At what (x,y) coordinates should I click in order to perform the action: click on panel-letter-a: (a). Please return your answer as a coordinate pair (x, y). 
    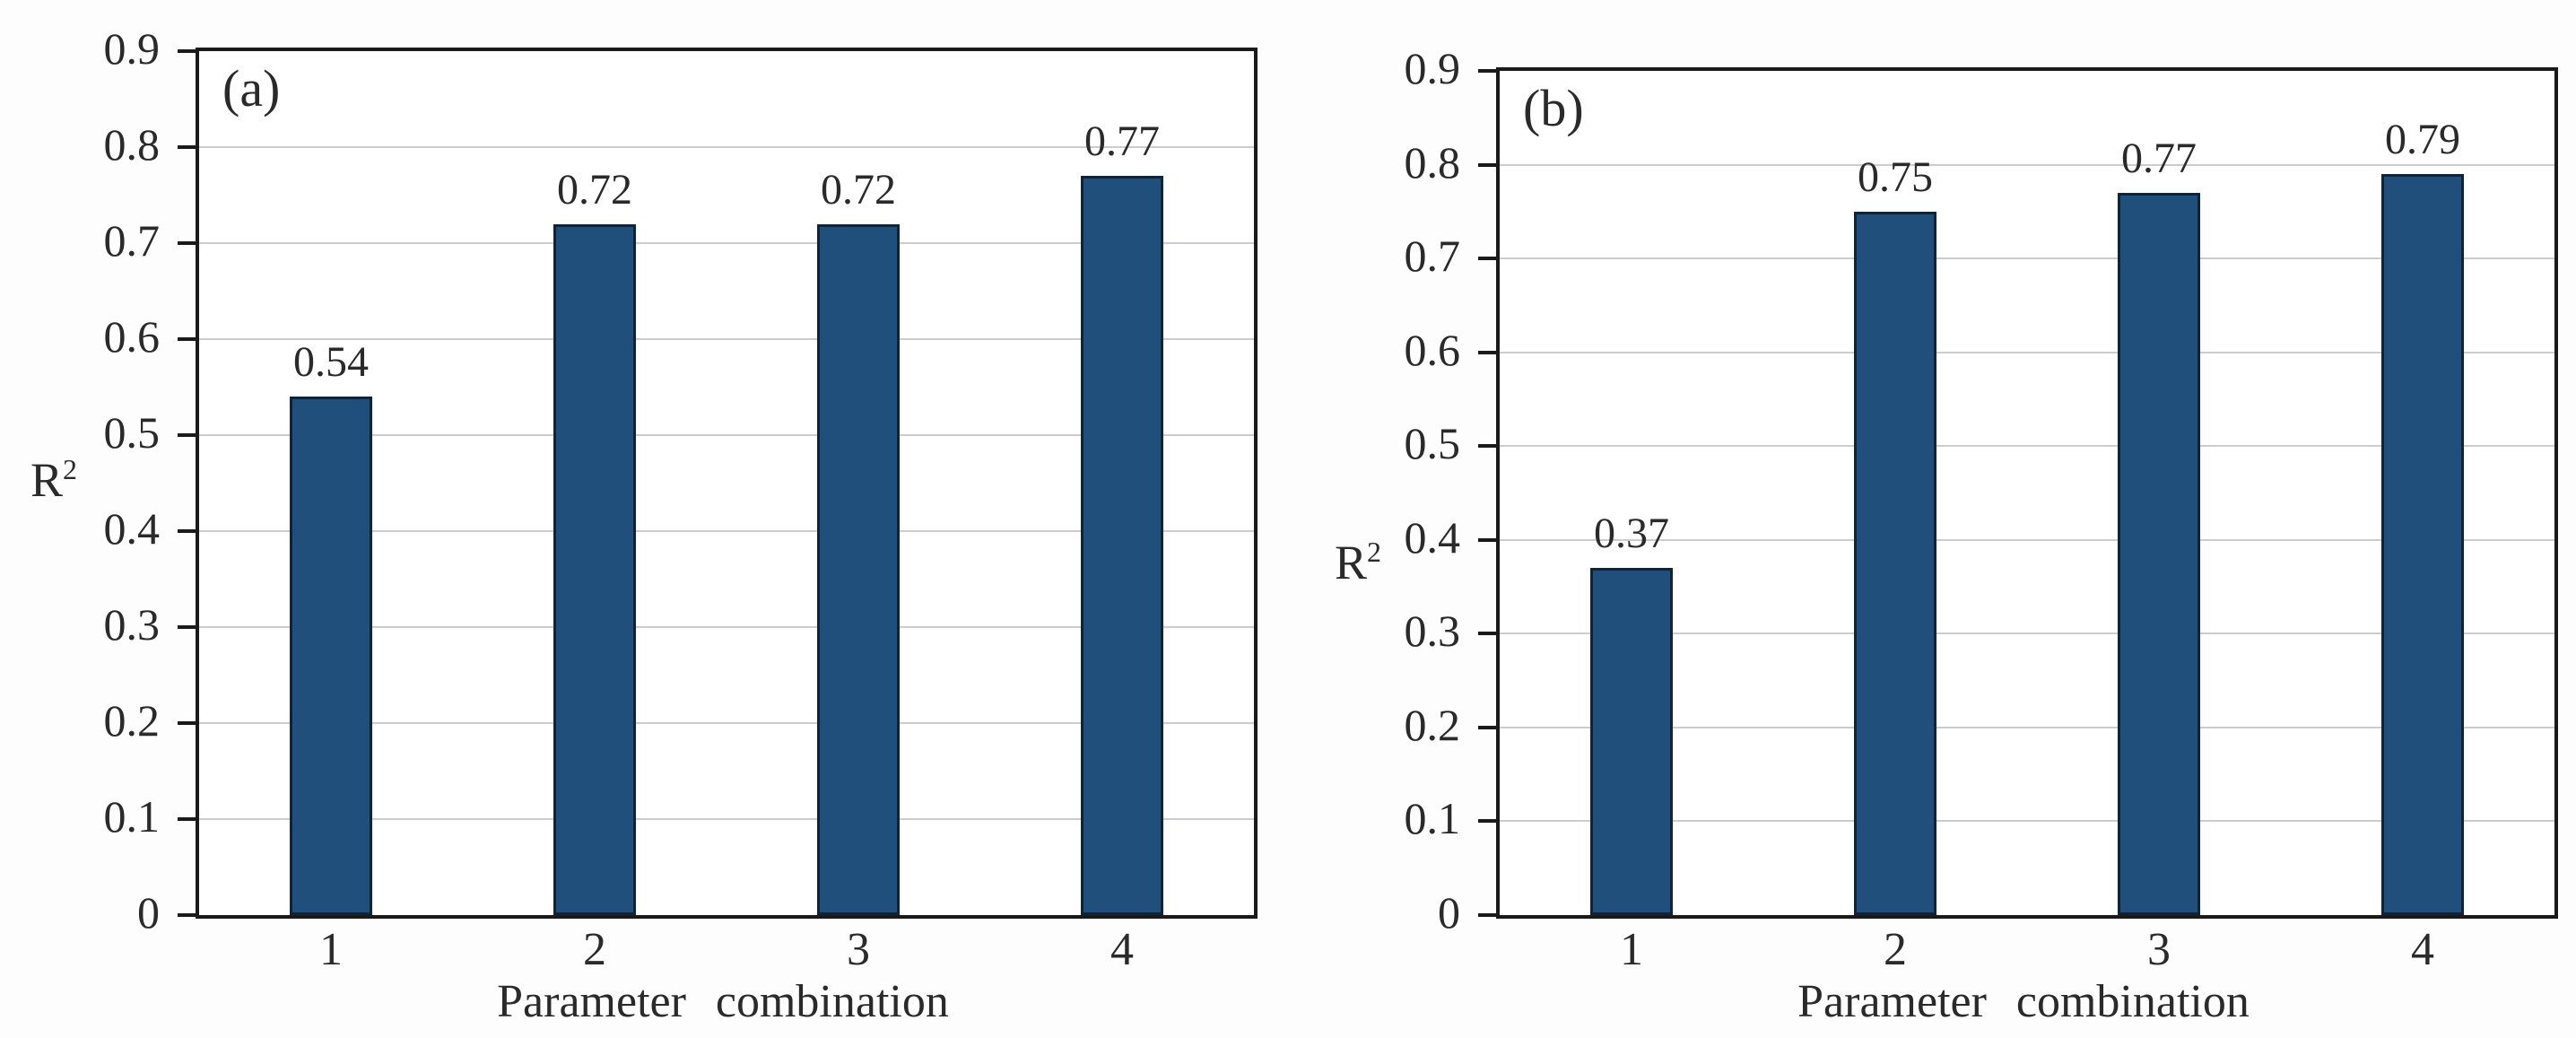
    Looking at the image, I should click on (251, 88).